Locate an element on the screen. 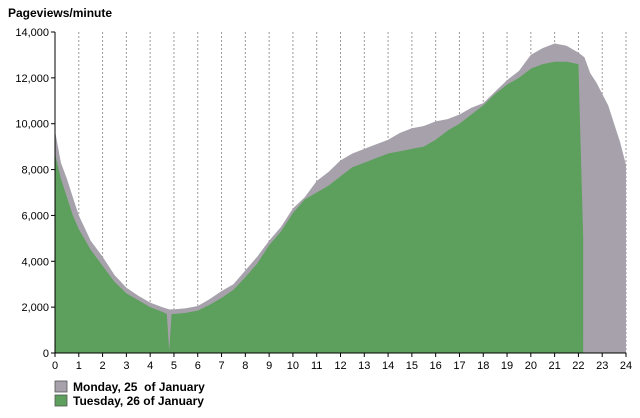 The height and width of the screenshot is (418, 640). legend-swatch-tuesday is located at coordinates (61, 400).